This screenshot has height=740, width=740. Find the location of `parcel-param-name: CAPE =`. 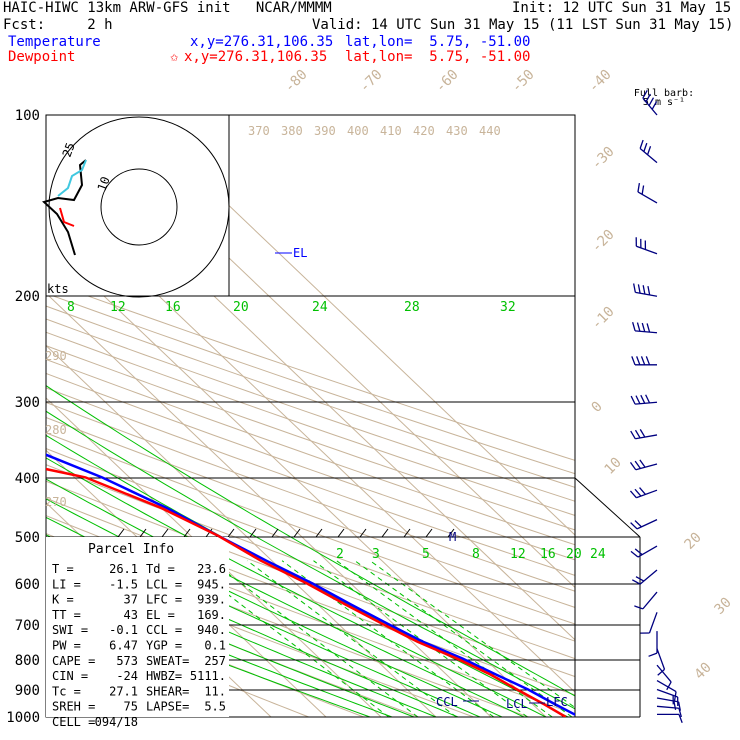

parcel-param-name: CAPE = is located at coordinates (73, 661).